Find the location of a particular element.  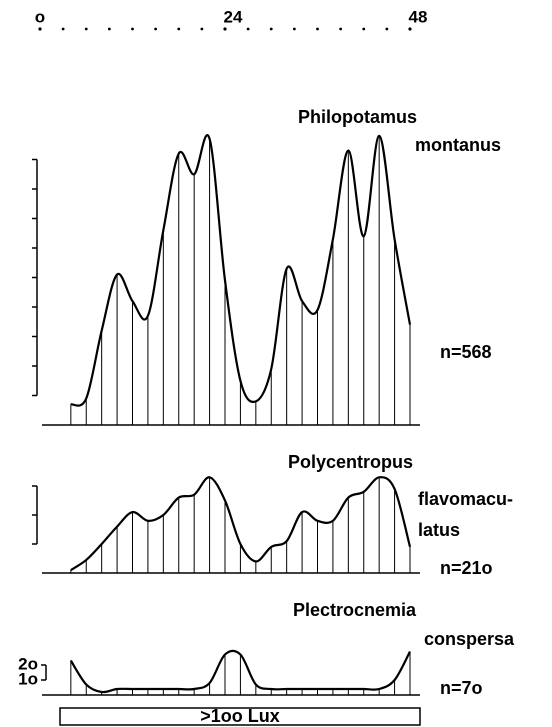

light-bar is located at coordinates (240, 716).